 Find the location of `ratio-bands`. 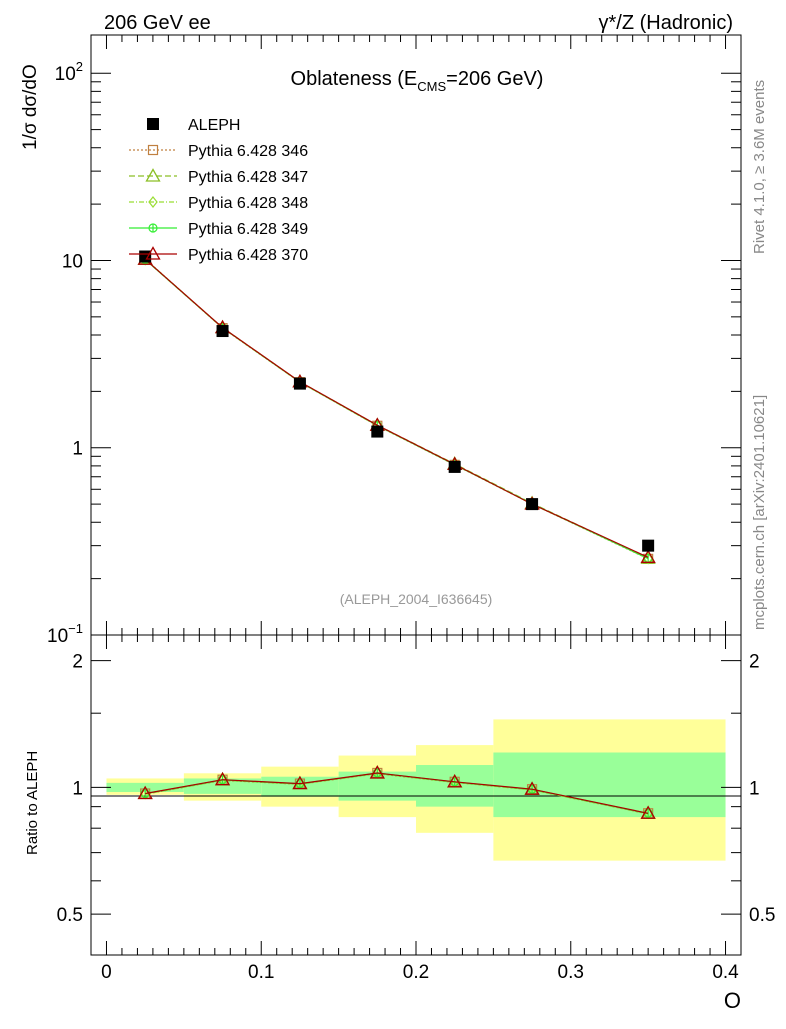

ratio-bands is located at coordinates (416, 790).